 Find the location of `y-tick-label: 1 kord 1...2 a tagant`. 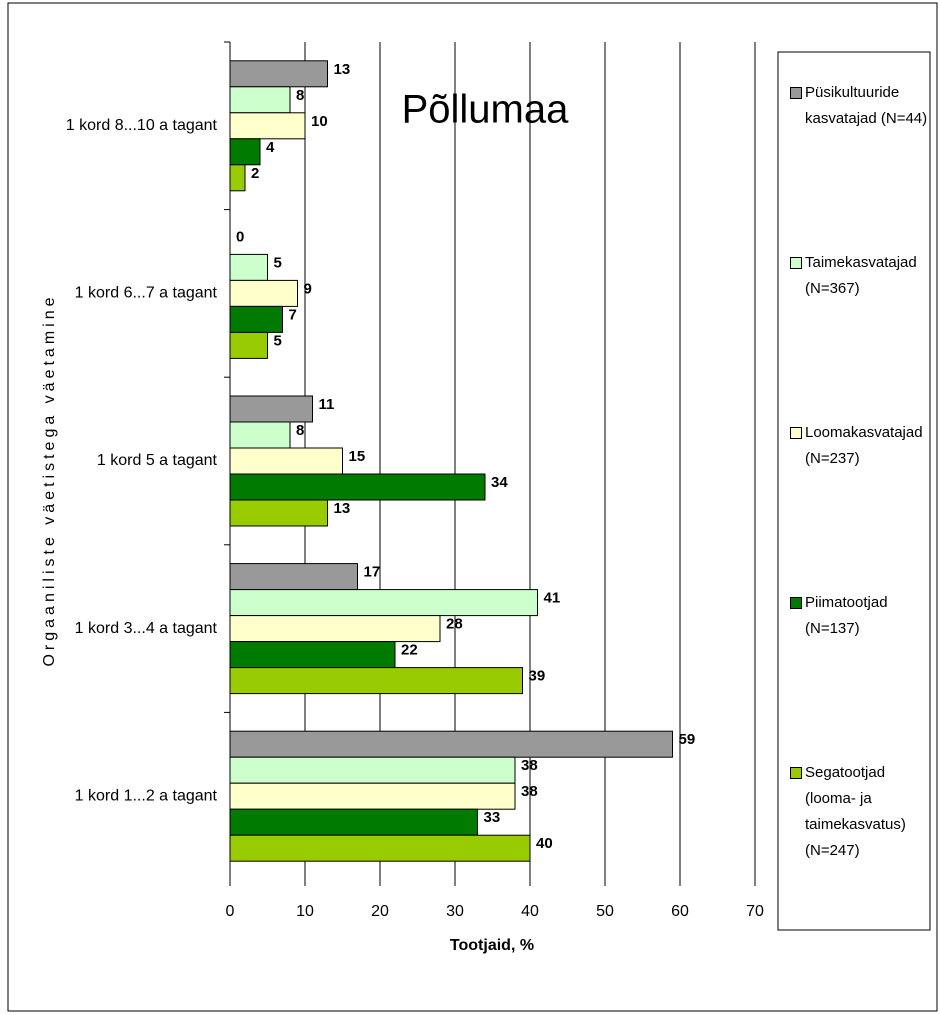

y-tick-label: 1 kord 1...2 a tagant is located at coordinates (146, 795).